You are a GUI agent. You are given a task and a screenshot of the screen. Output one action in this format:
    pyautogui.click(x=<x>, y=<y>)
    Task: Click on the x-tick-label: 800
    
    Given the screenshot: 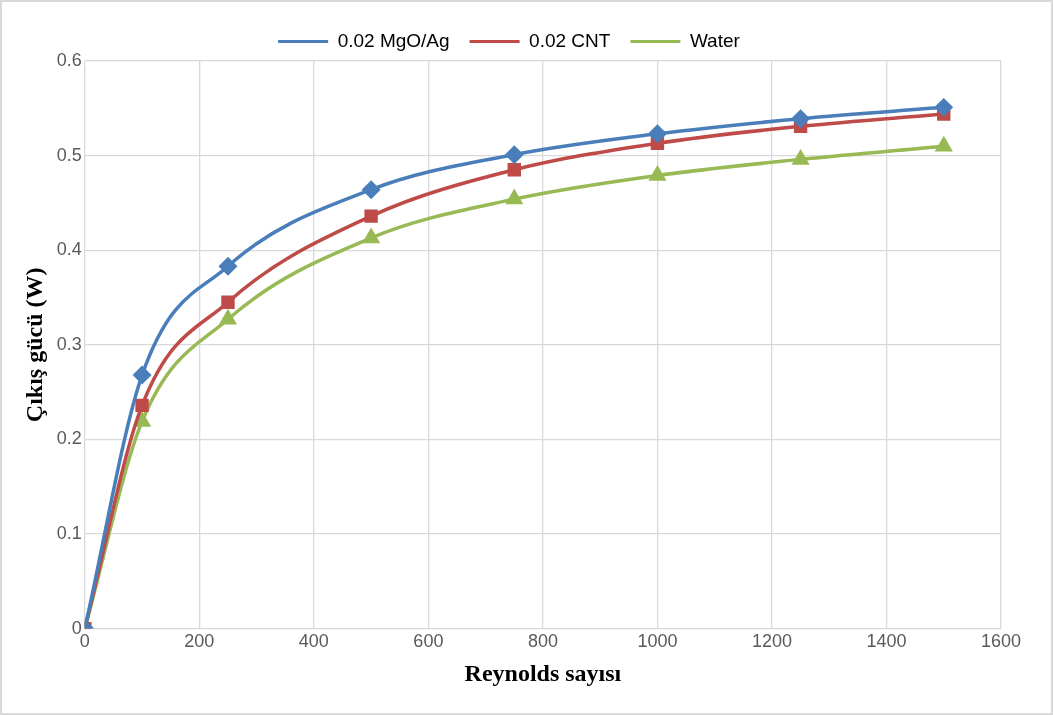 What is the action you would take?
    pyautogui.click(x=542, y=641)
    